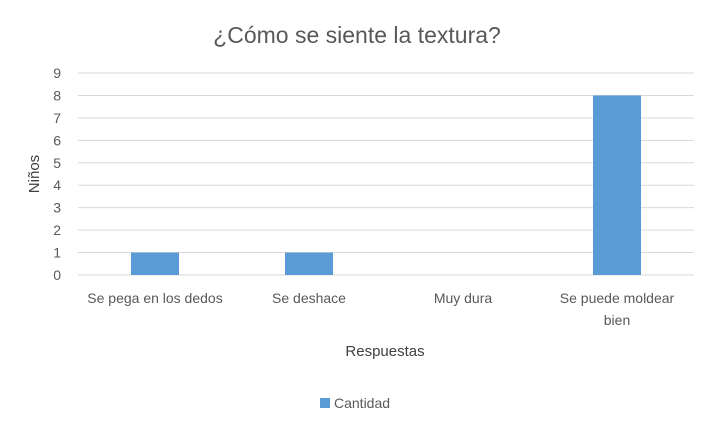  I want to click on y-axis-ticks: 0 1 2 3 4 5 6 7 8 9, so click(57, 174).